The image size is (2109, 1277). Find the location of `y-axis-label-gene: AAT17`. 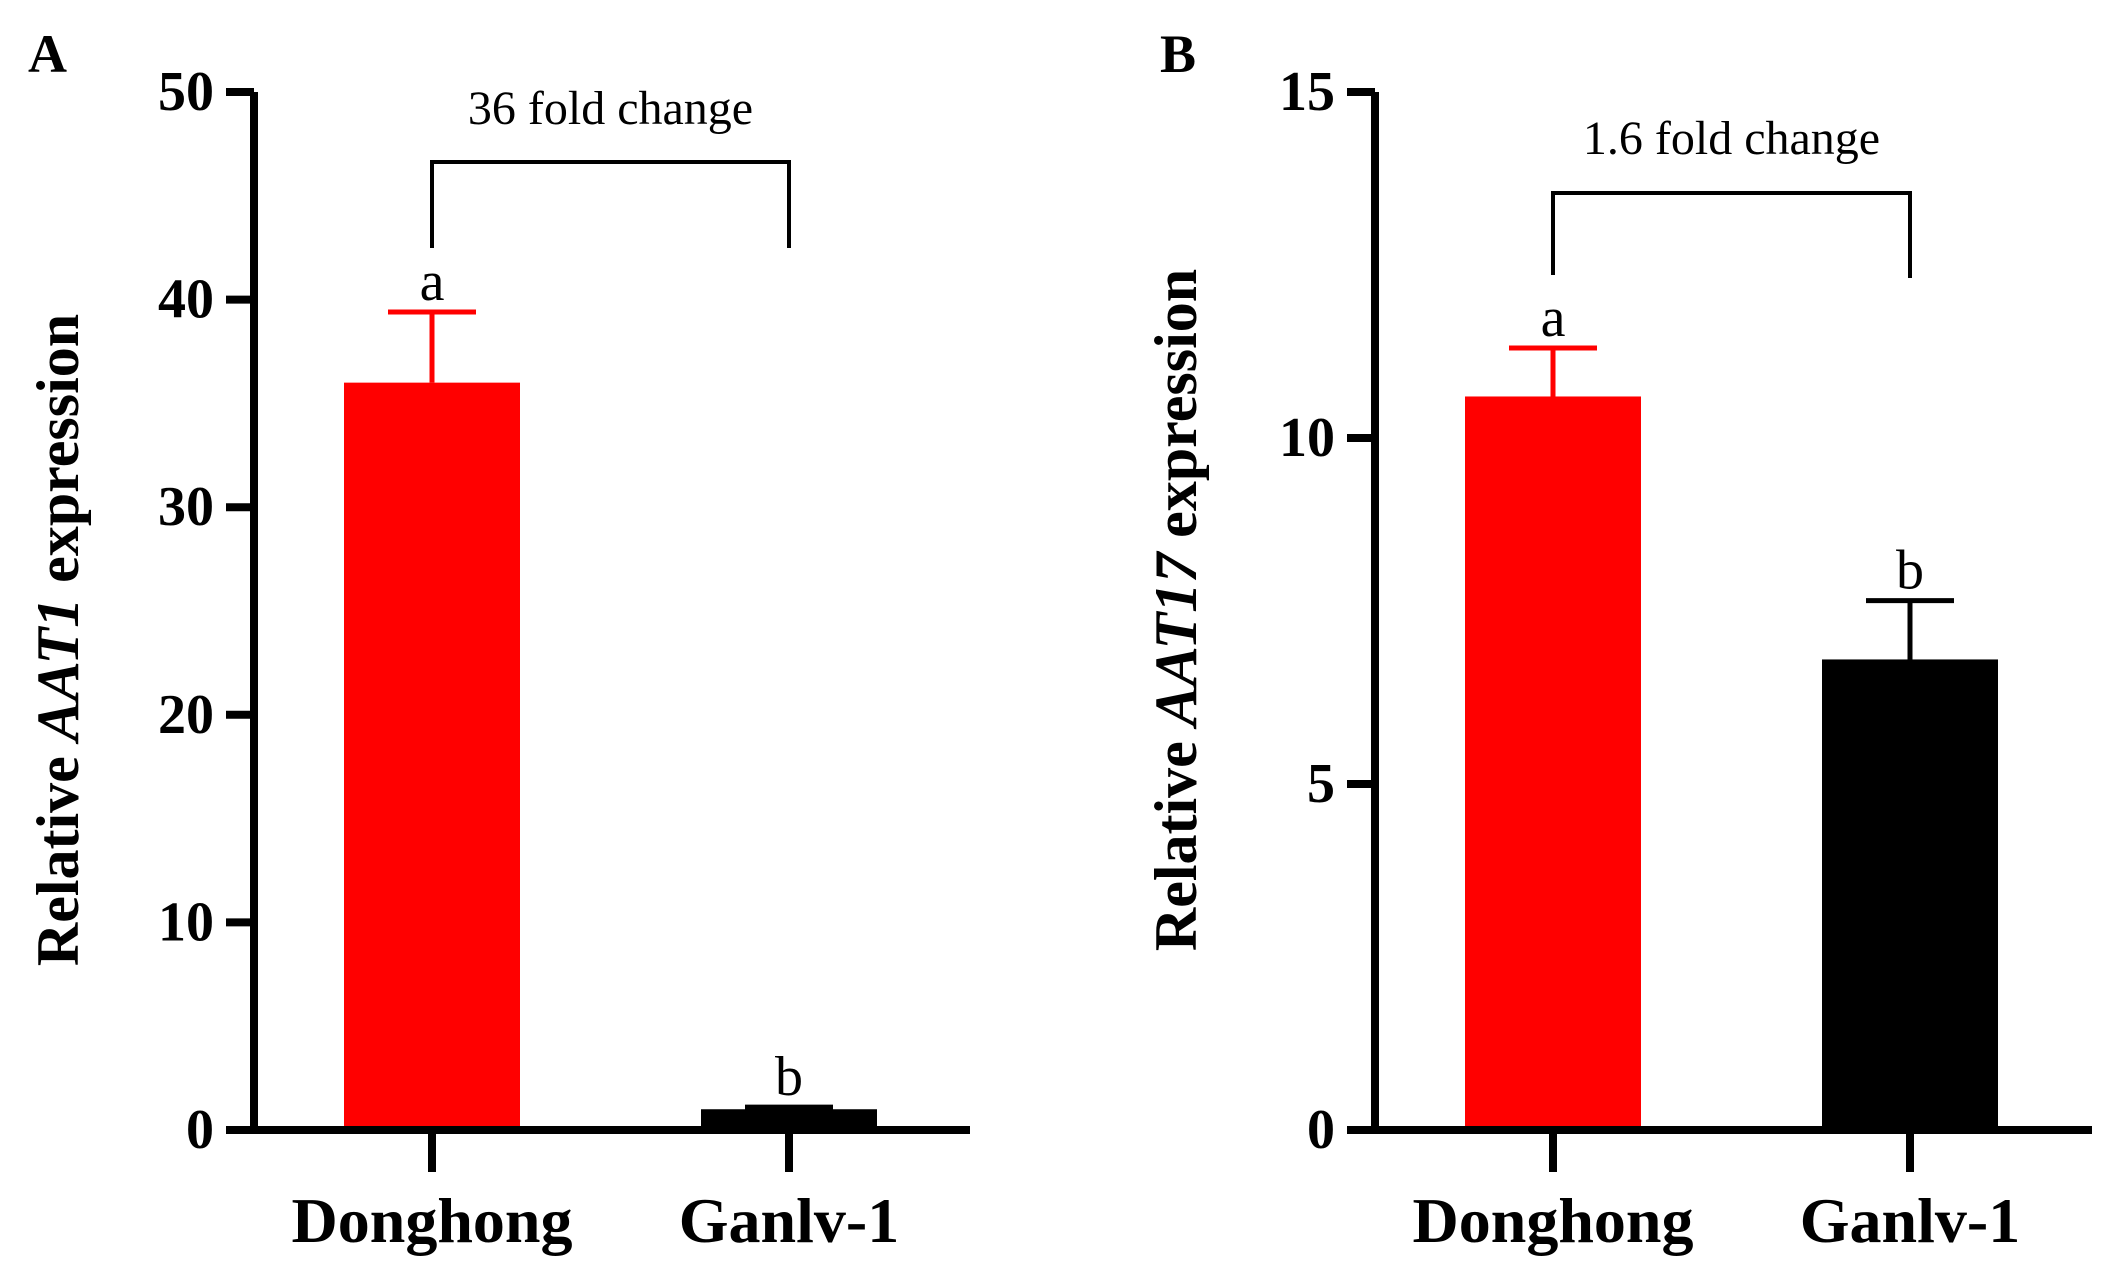

y-axis-label-gene: AAT17 is located at coordinates (1176, 640).